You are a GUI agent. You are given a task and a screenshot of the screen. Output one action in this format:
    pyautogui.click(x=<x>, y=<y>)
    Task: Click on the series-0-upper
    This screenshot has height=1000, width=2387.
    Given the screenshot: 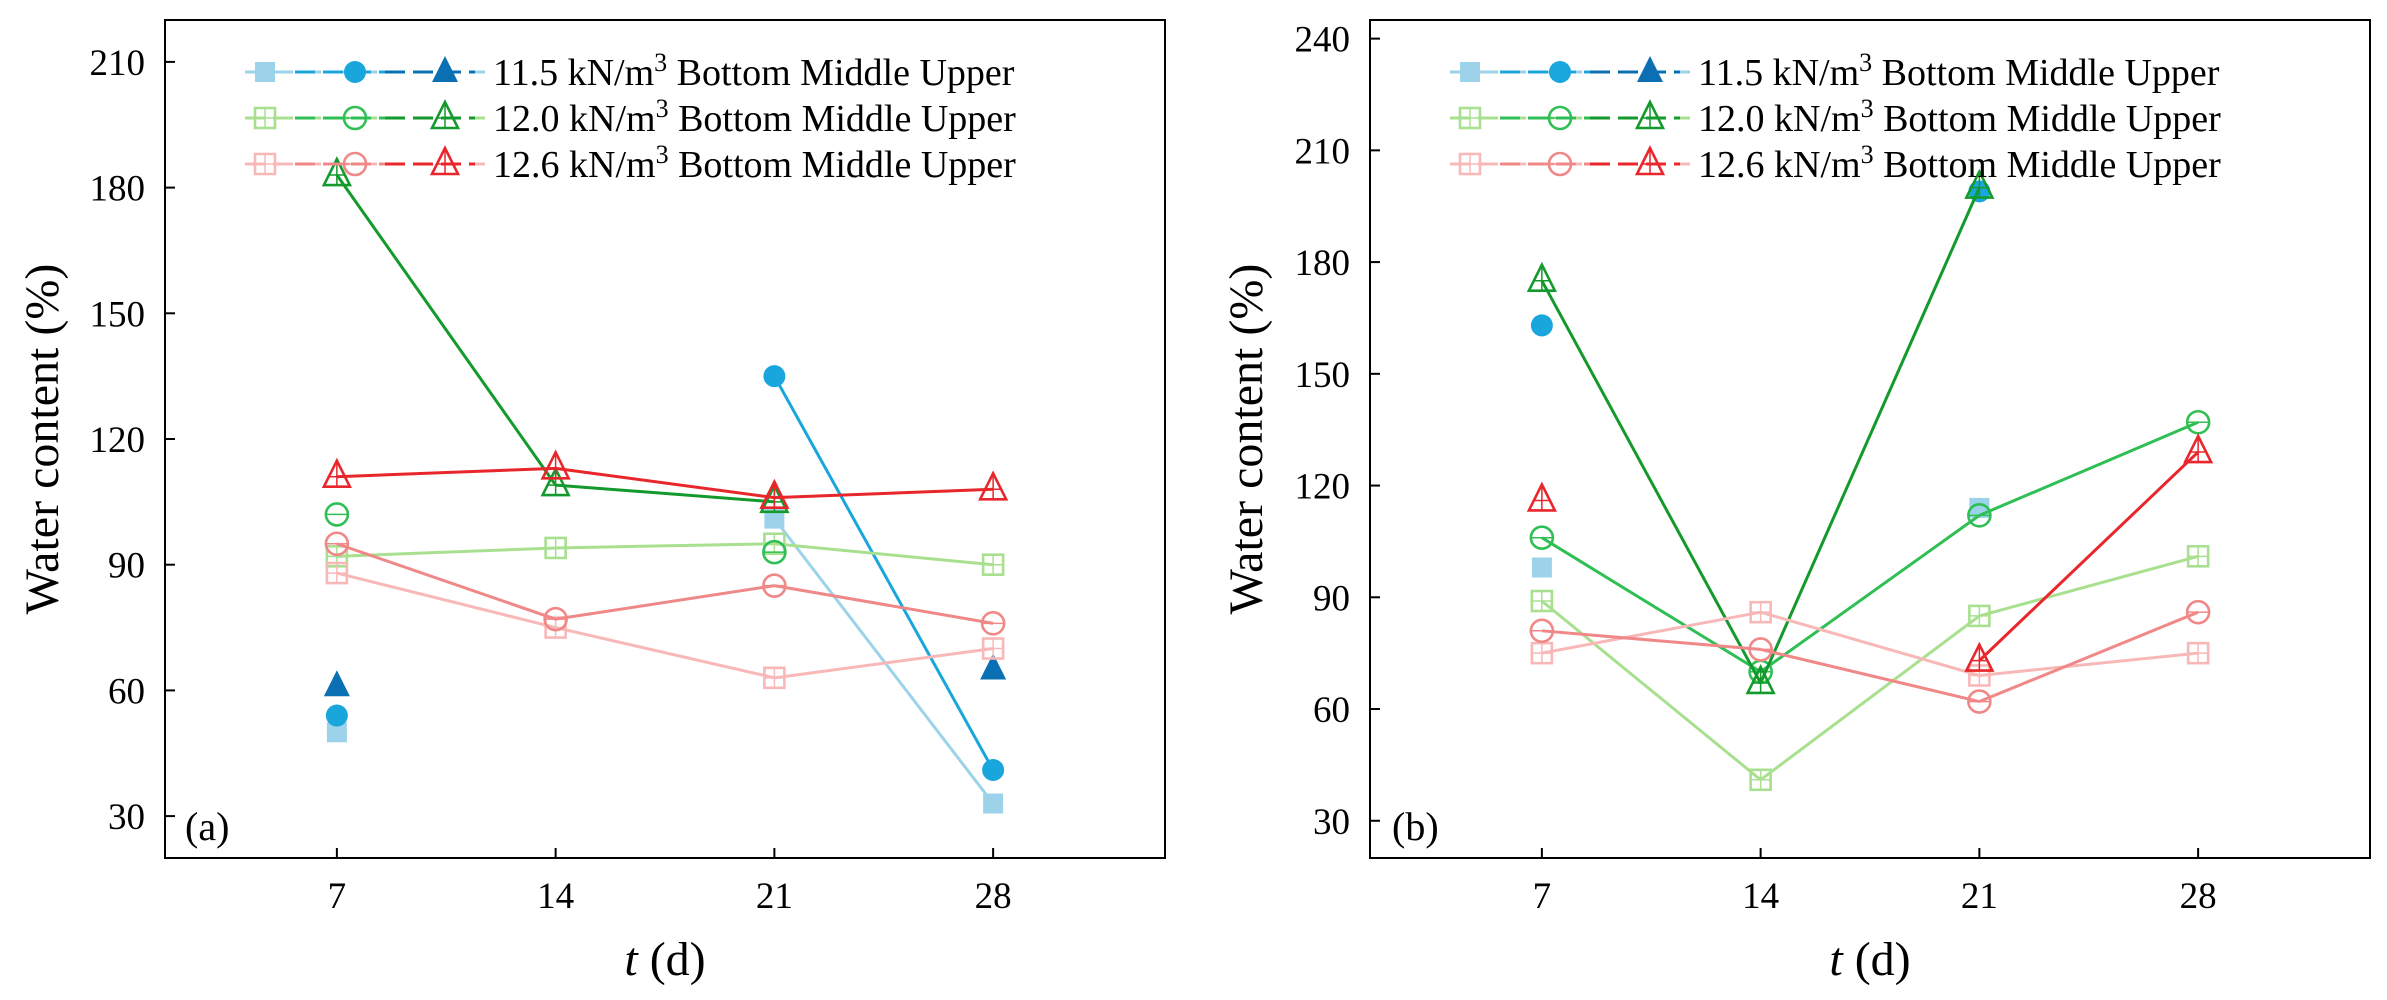 What is the action you would take?
    pyautogui.click(x=665, y=675)
    